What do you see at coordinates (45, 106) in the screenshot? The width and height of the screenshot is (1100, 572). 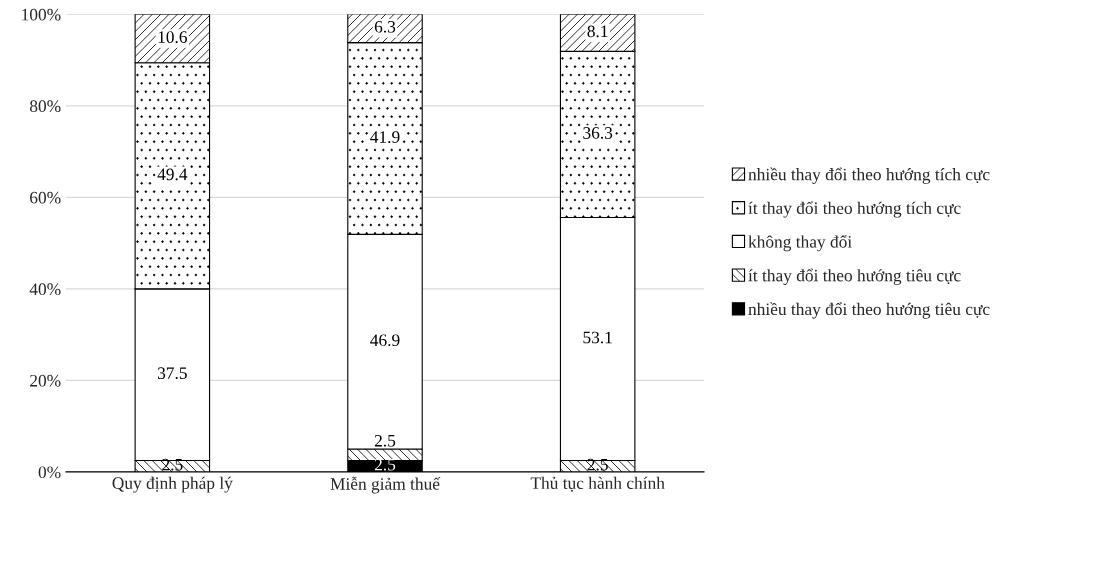 I see `y-tick-label: 80%` at bounding box center [45, 106].